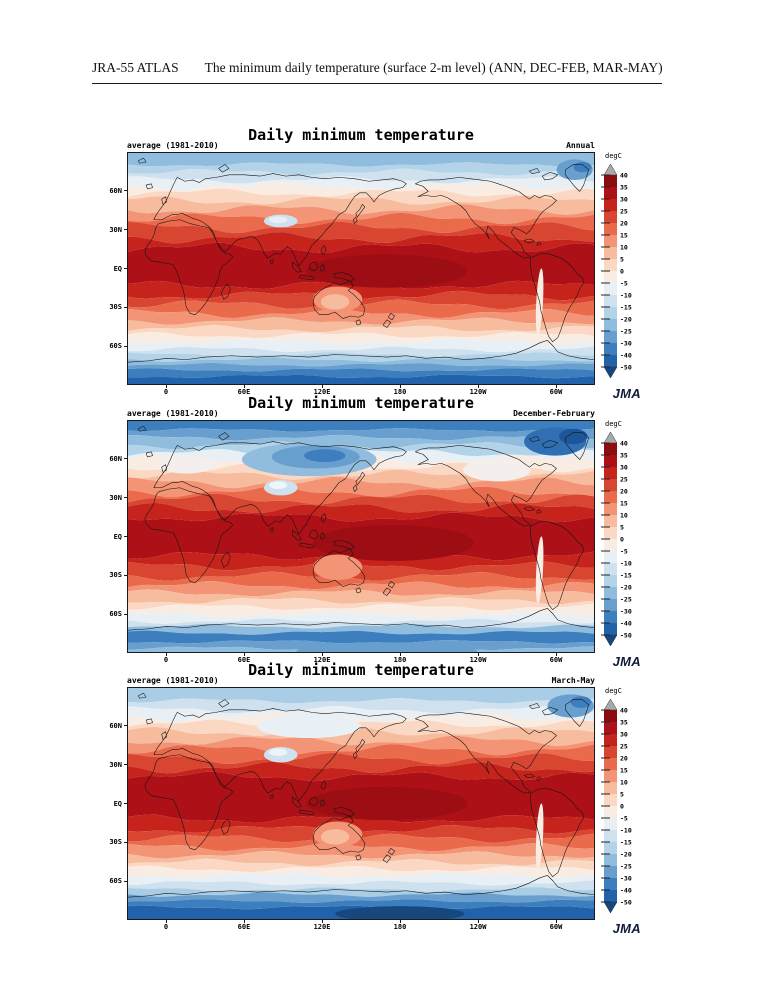 Image resolution: width=765 pixels, height=990 pixels. Describe the element at coordinates (624, 771) in the screenshot. I see `colorbar-tick-label: 15` at that location.